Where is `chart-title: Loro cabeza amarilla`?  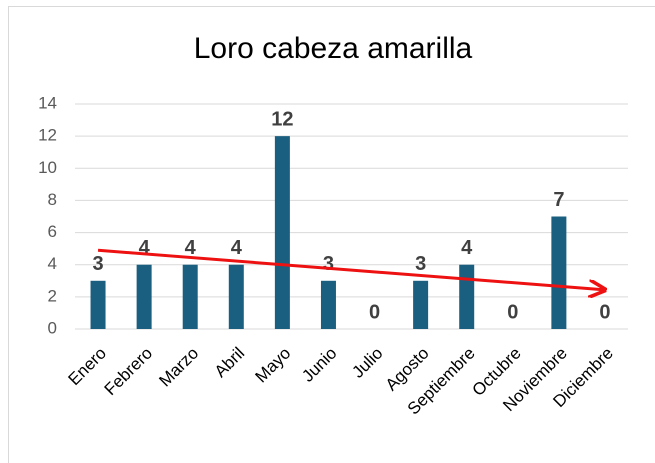
chart-title: Loro cabeza amarilla is located at coordinates (333, 48).